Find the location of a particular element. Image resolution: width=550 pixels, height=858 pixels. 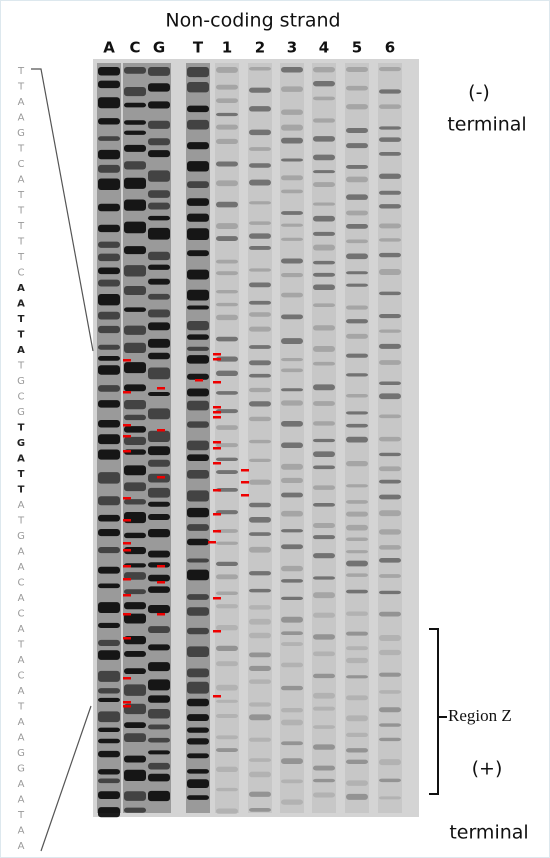

sequence-base: C is located at coordinates (21, 397).